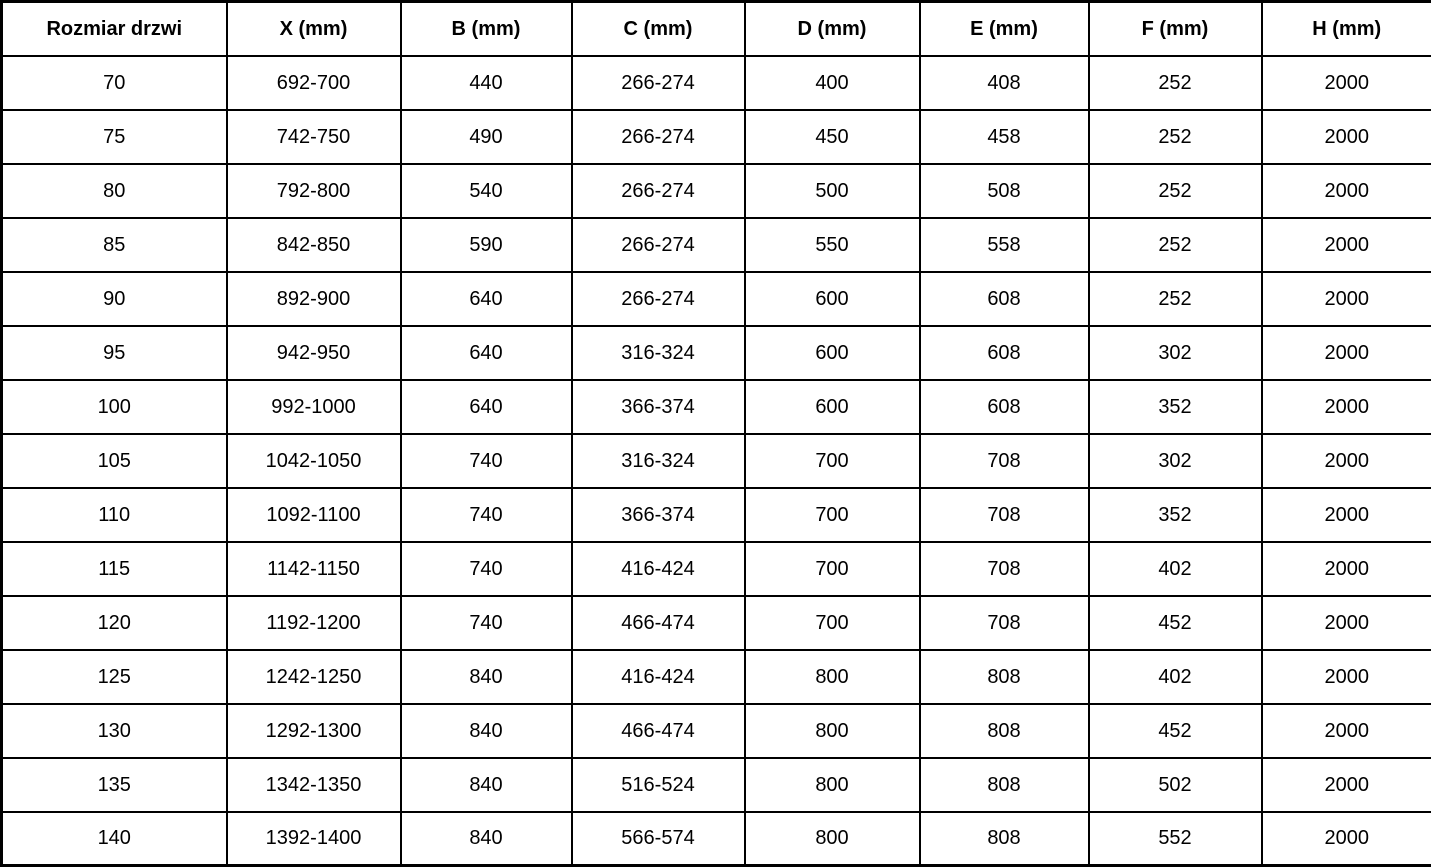  Describe the element at coordinates (114, 839) in the screenshot. I see `table-cell: 140` at that location.